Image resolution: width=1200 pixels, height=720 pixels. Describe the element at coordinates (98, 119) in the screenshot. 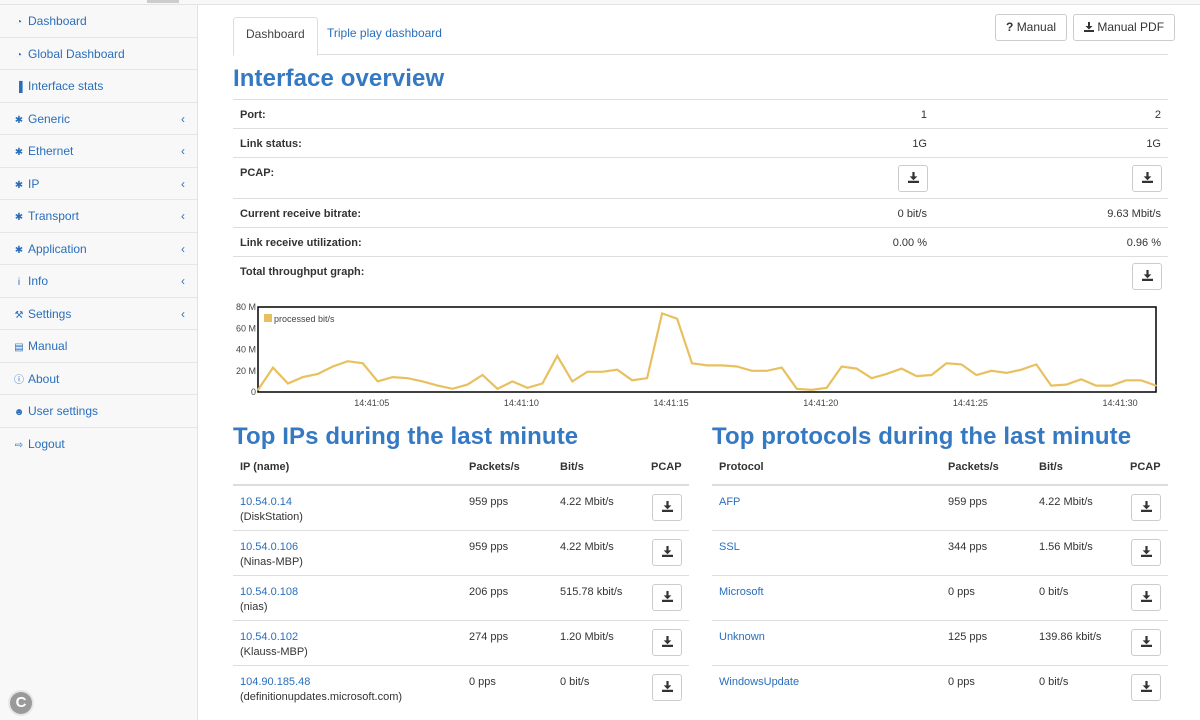

I see `sidebar-item-generic: ✱ Generic ‹` at that location.